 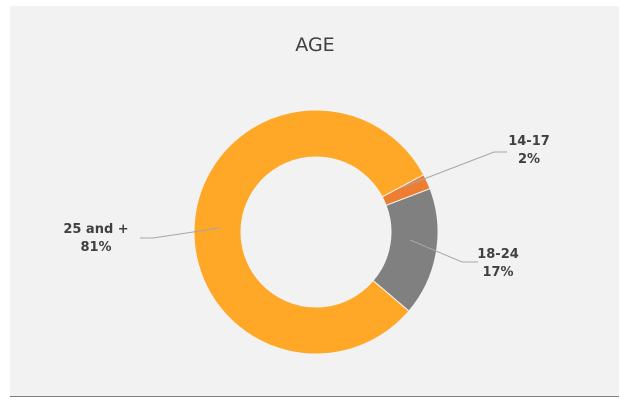 What do you see at coordinates (95, 247) in the screenshot?
I see `data-label-value: 81%` at bounding box center [95, 247].